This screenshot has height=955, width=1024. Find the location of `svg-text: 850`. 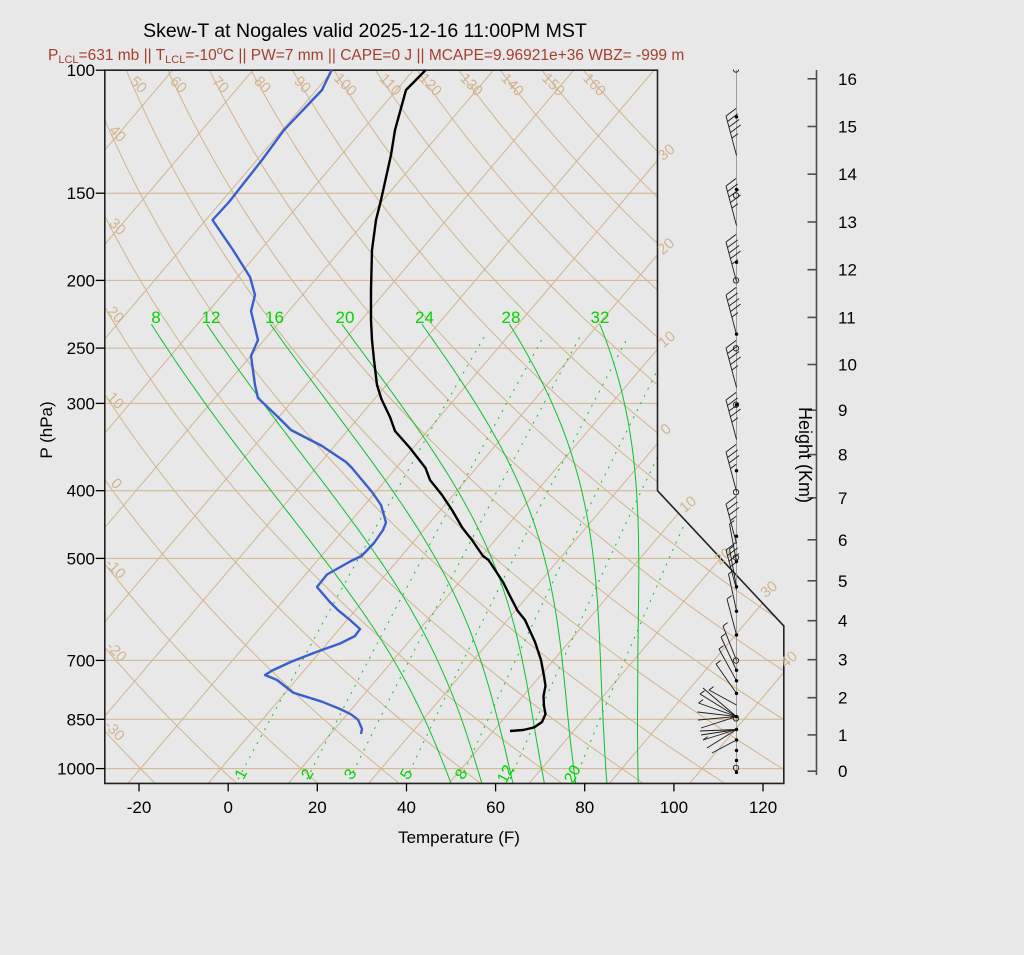

svg-text: 850 is located at coordinates (81, 719).